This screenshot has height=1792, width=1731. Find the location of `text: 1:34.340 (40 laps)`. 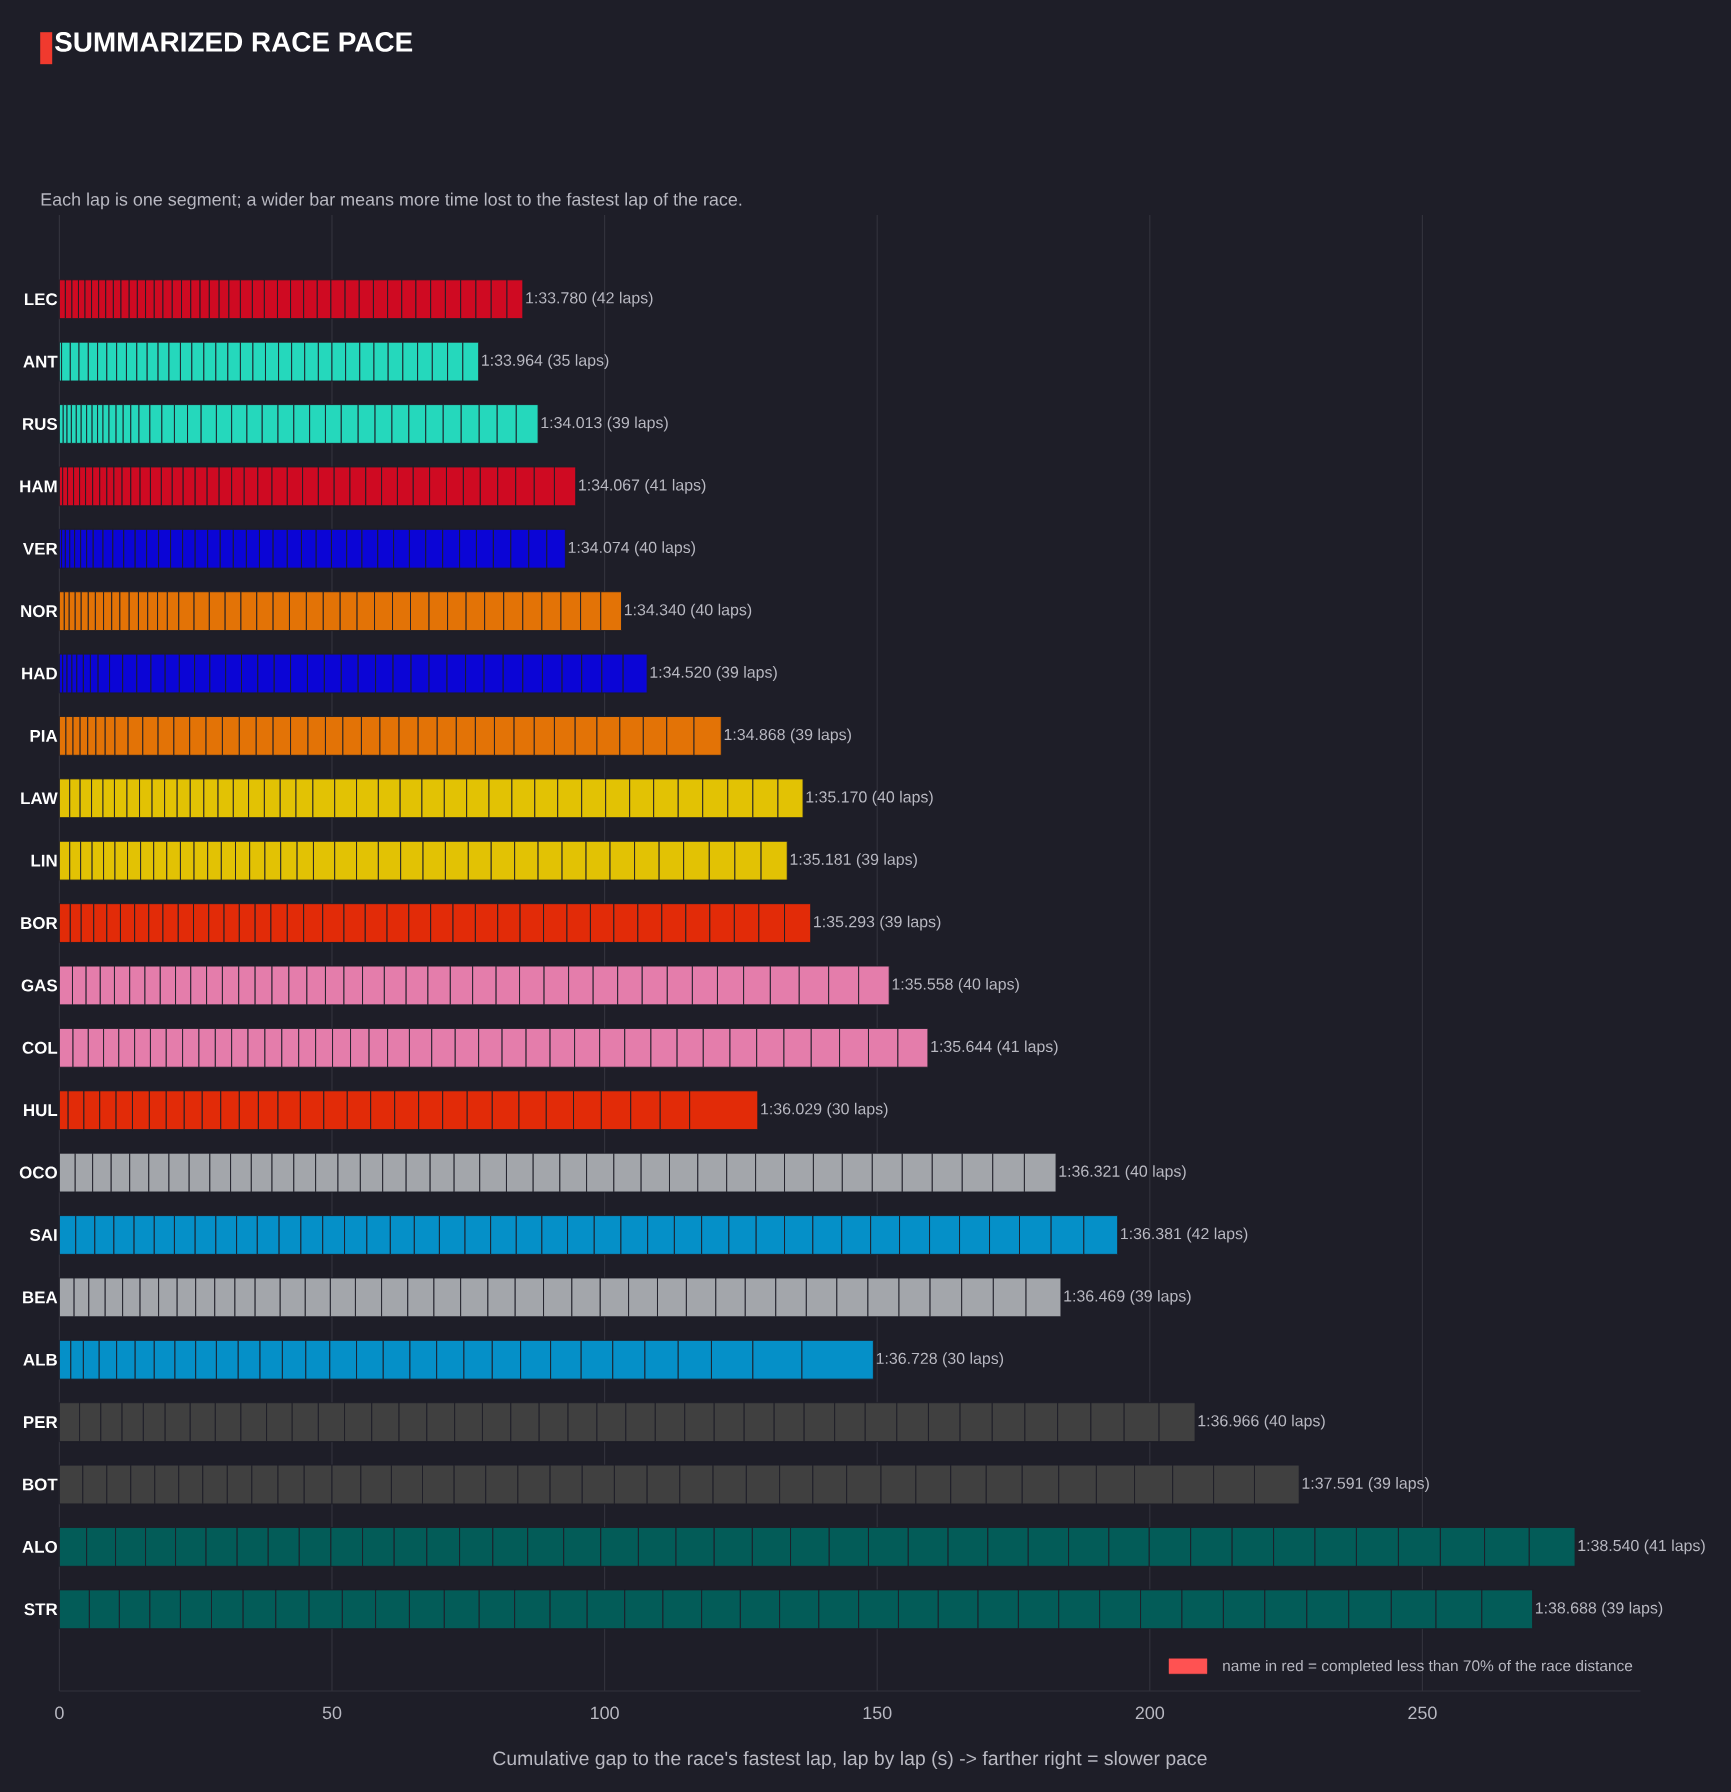

text: 1:34.340 (40 laps) is located at coordinates (688, 611).